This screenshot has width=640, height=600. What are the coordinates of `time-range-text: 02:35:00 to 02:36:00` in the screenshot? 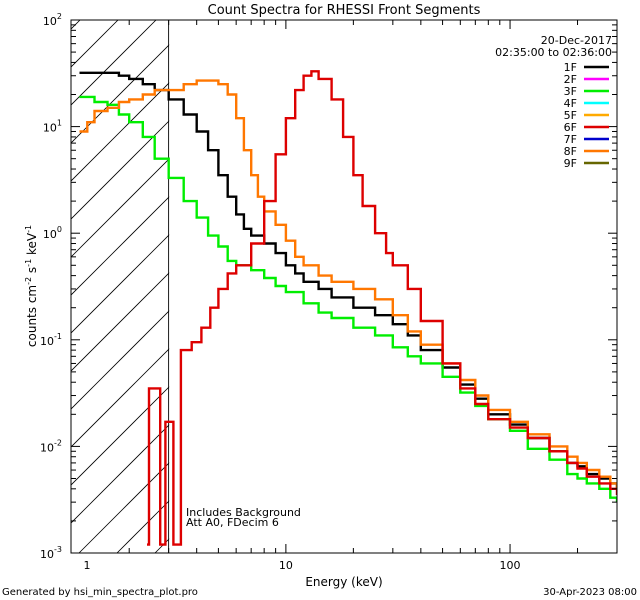 It's located at (553, 52).